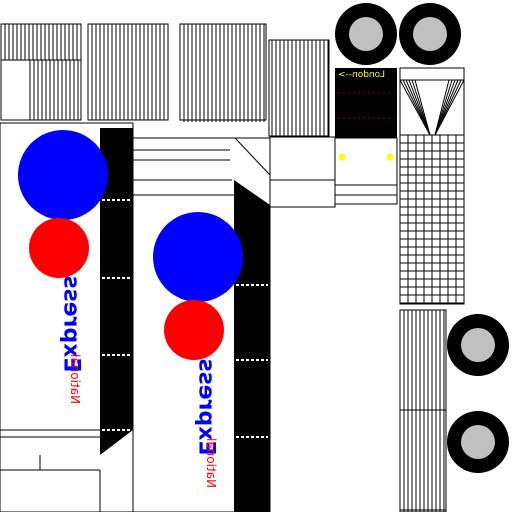 The image size is (512, 512). Describe the element at coordinates (130, 72) in the screenshot. I see `roof-stripes-second` at that location.